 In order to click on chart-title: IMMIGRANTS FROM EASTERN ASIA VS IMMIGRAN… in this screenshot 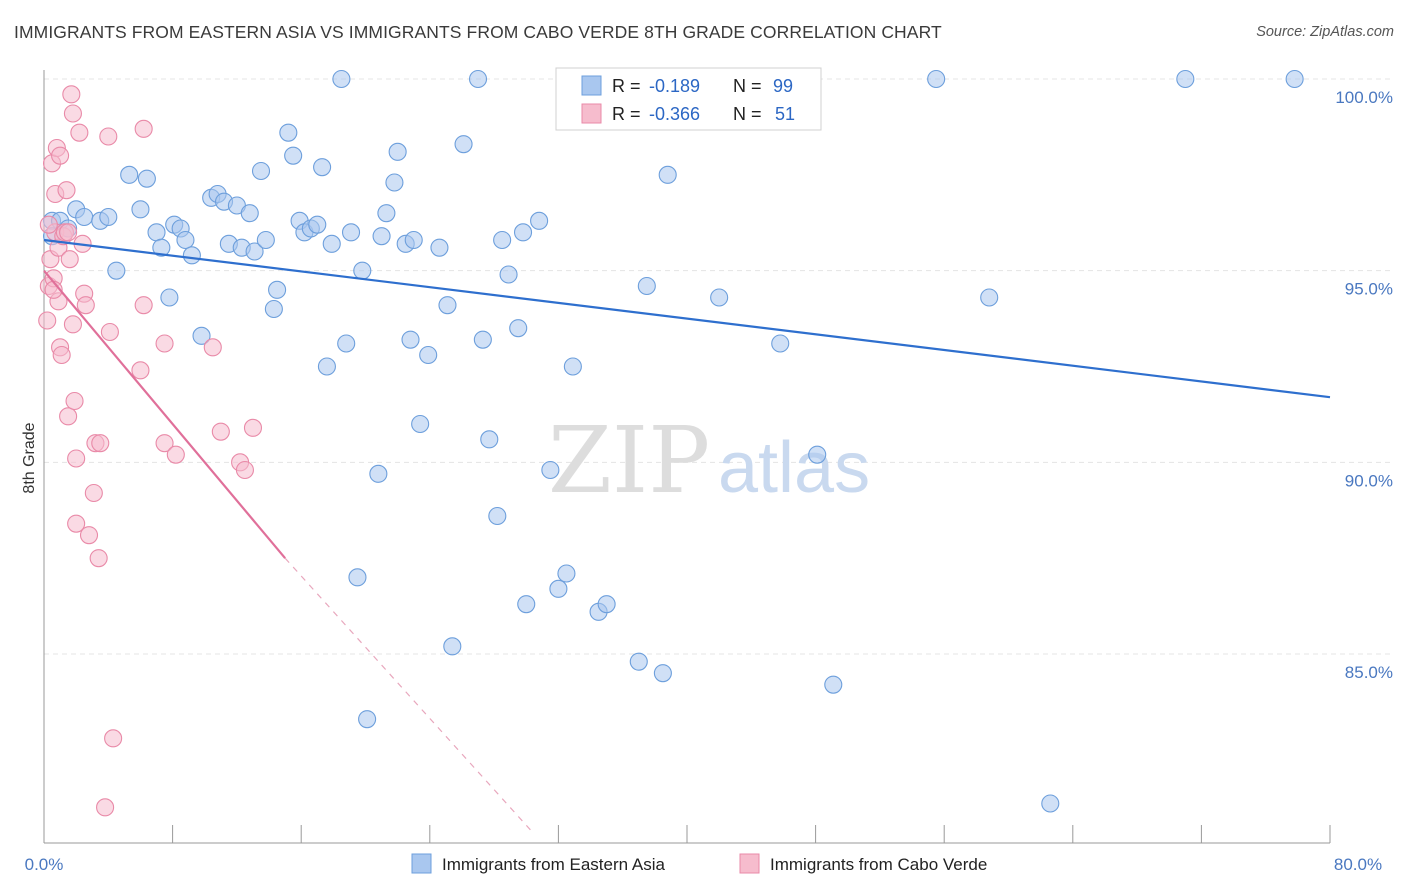, I will do `click(478, 32)`.